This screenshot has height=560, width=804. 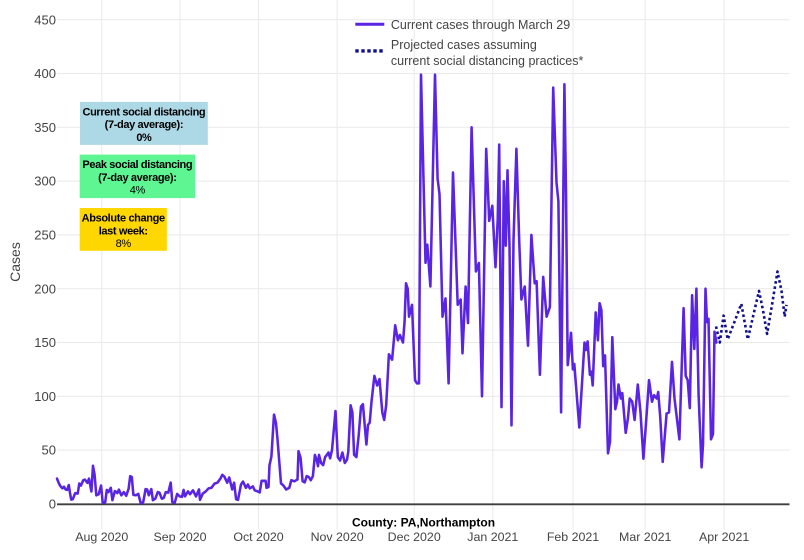 What do you see at coordinates (645, 537) in the screenshot?
I see `svg-text: Mar 2021` at bounding box center [645, 537].